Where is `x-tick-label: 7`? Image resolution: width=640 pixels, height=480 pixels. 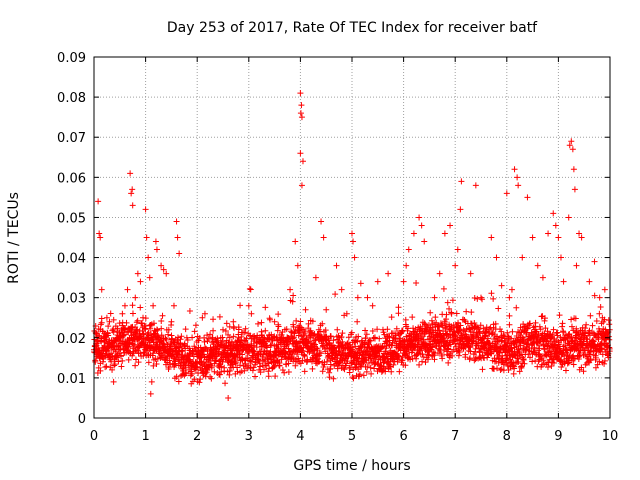 x-tick-label: 7 is located at coordinates (455, 436).